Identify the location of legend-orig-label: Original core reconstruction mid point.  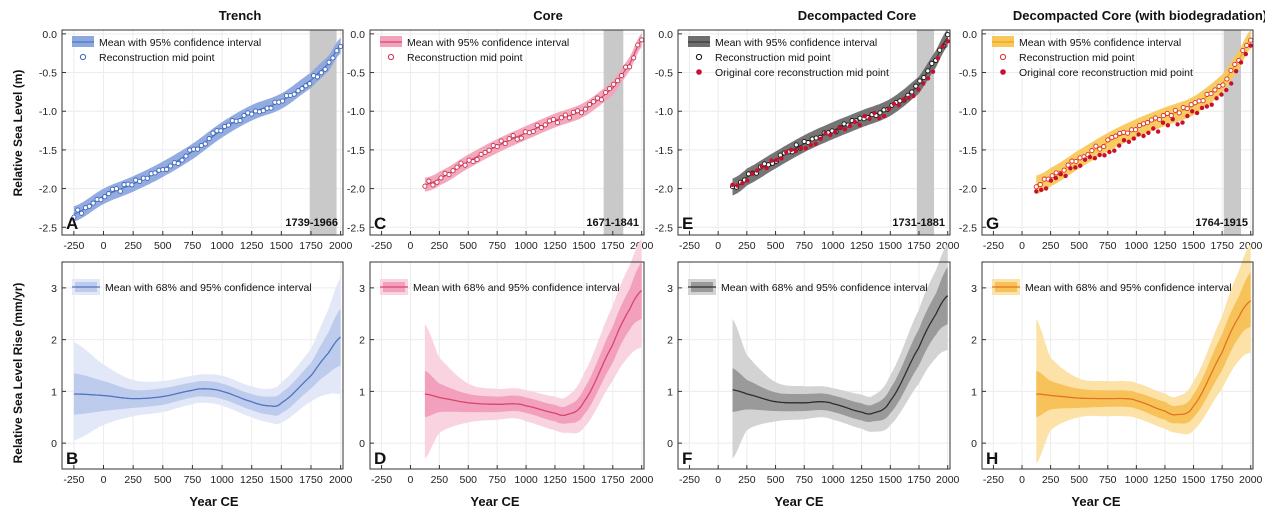
(1106, 73).